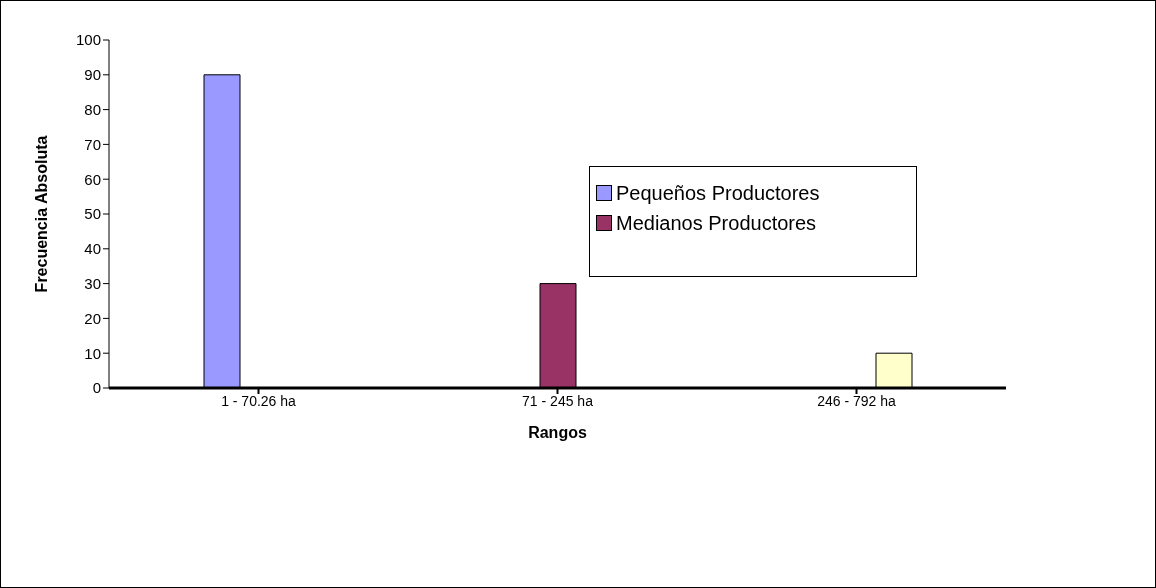 This screenshot has height=588, width=1156. Describe the element at coordinates (41, 214) in the screenshot. I see `y-axis-title: Frecuencia Absoluta` at that location.